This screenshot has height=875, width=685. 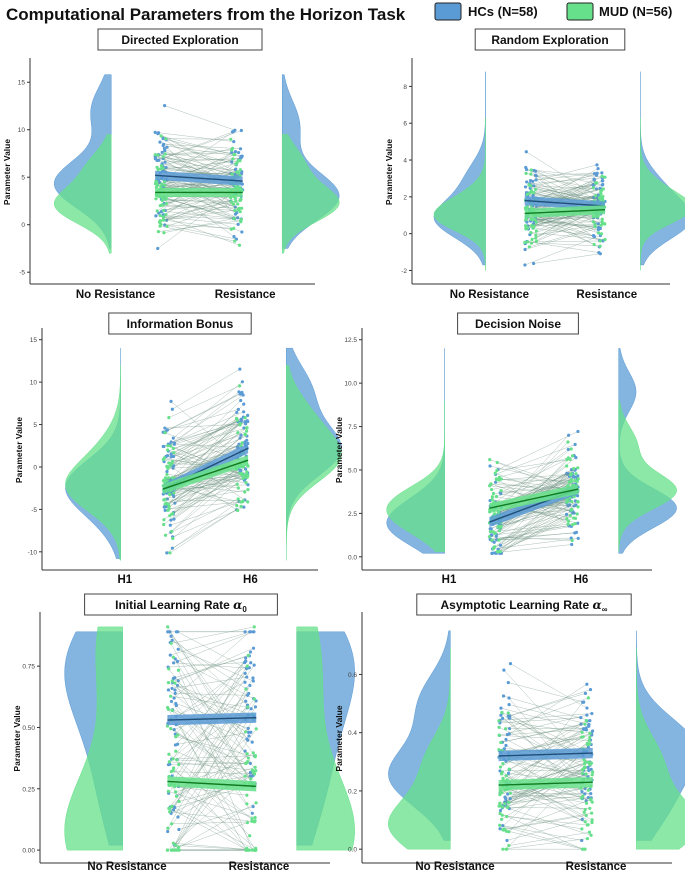 I want to click on y-tick-label: -5, so click(x=22, y=273).